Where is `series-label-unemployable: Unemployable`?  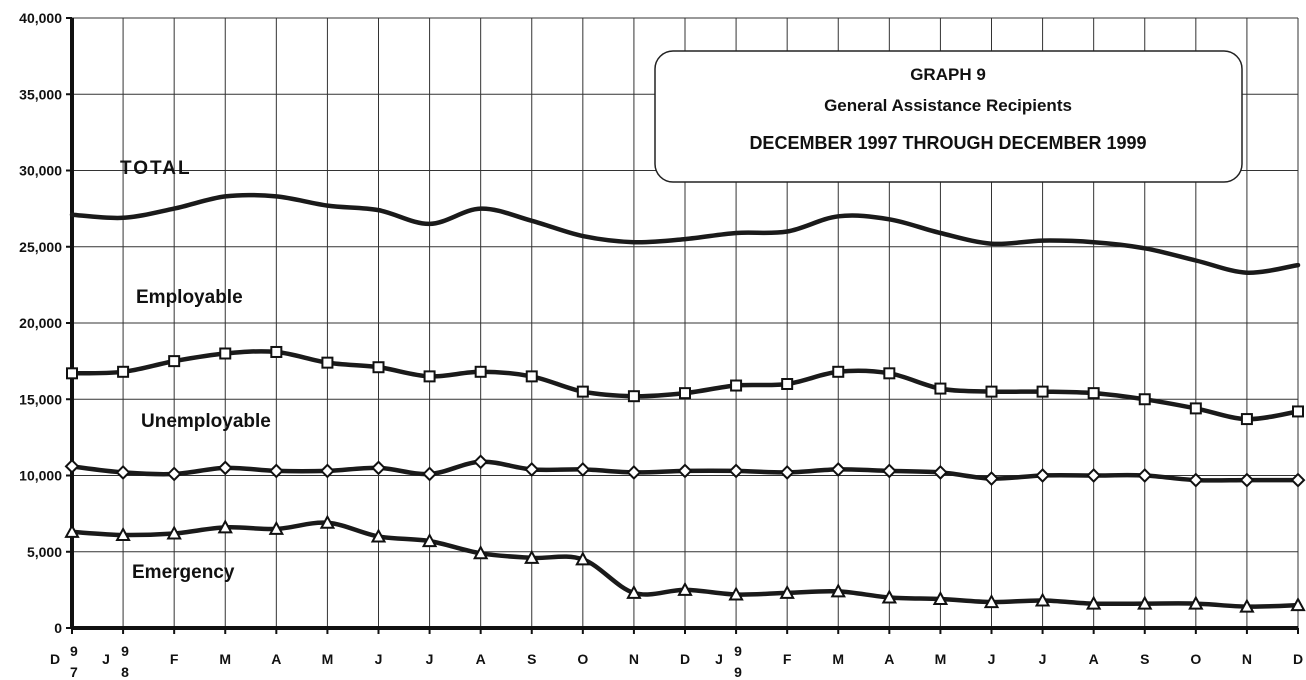 series-label-unemployable: Unemployable is located at coordinates (206, 421).